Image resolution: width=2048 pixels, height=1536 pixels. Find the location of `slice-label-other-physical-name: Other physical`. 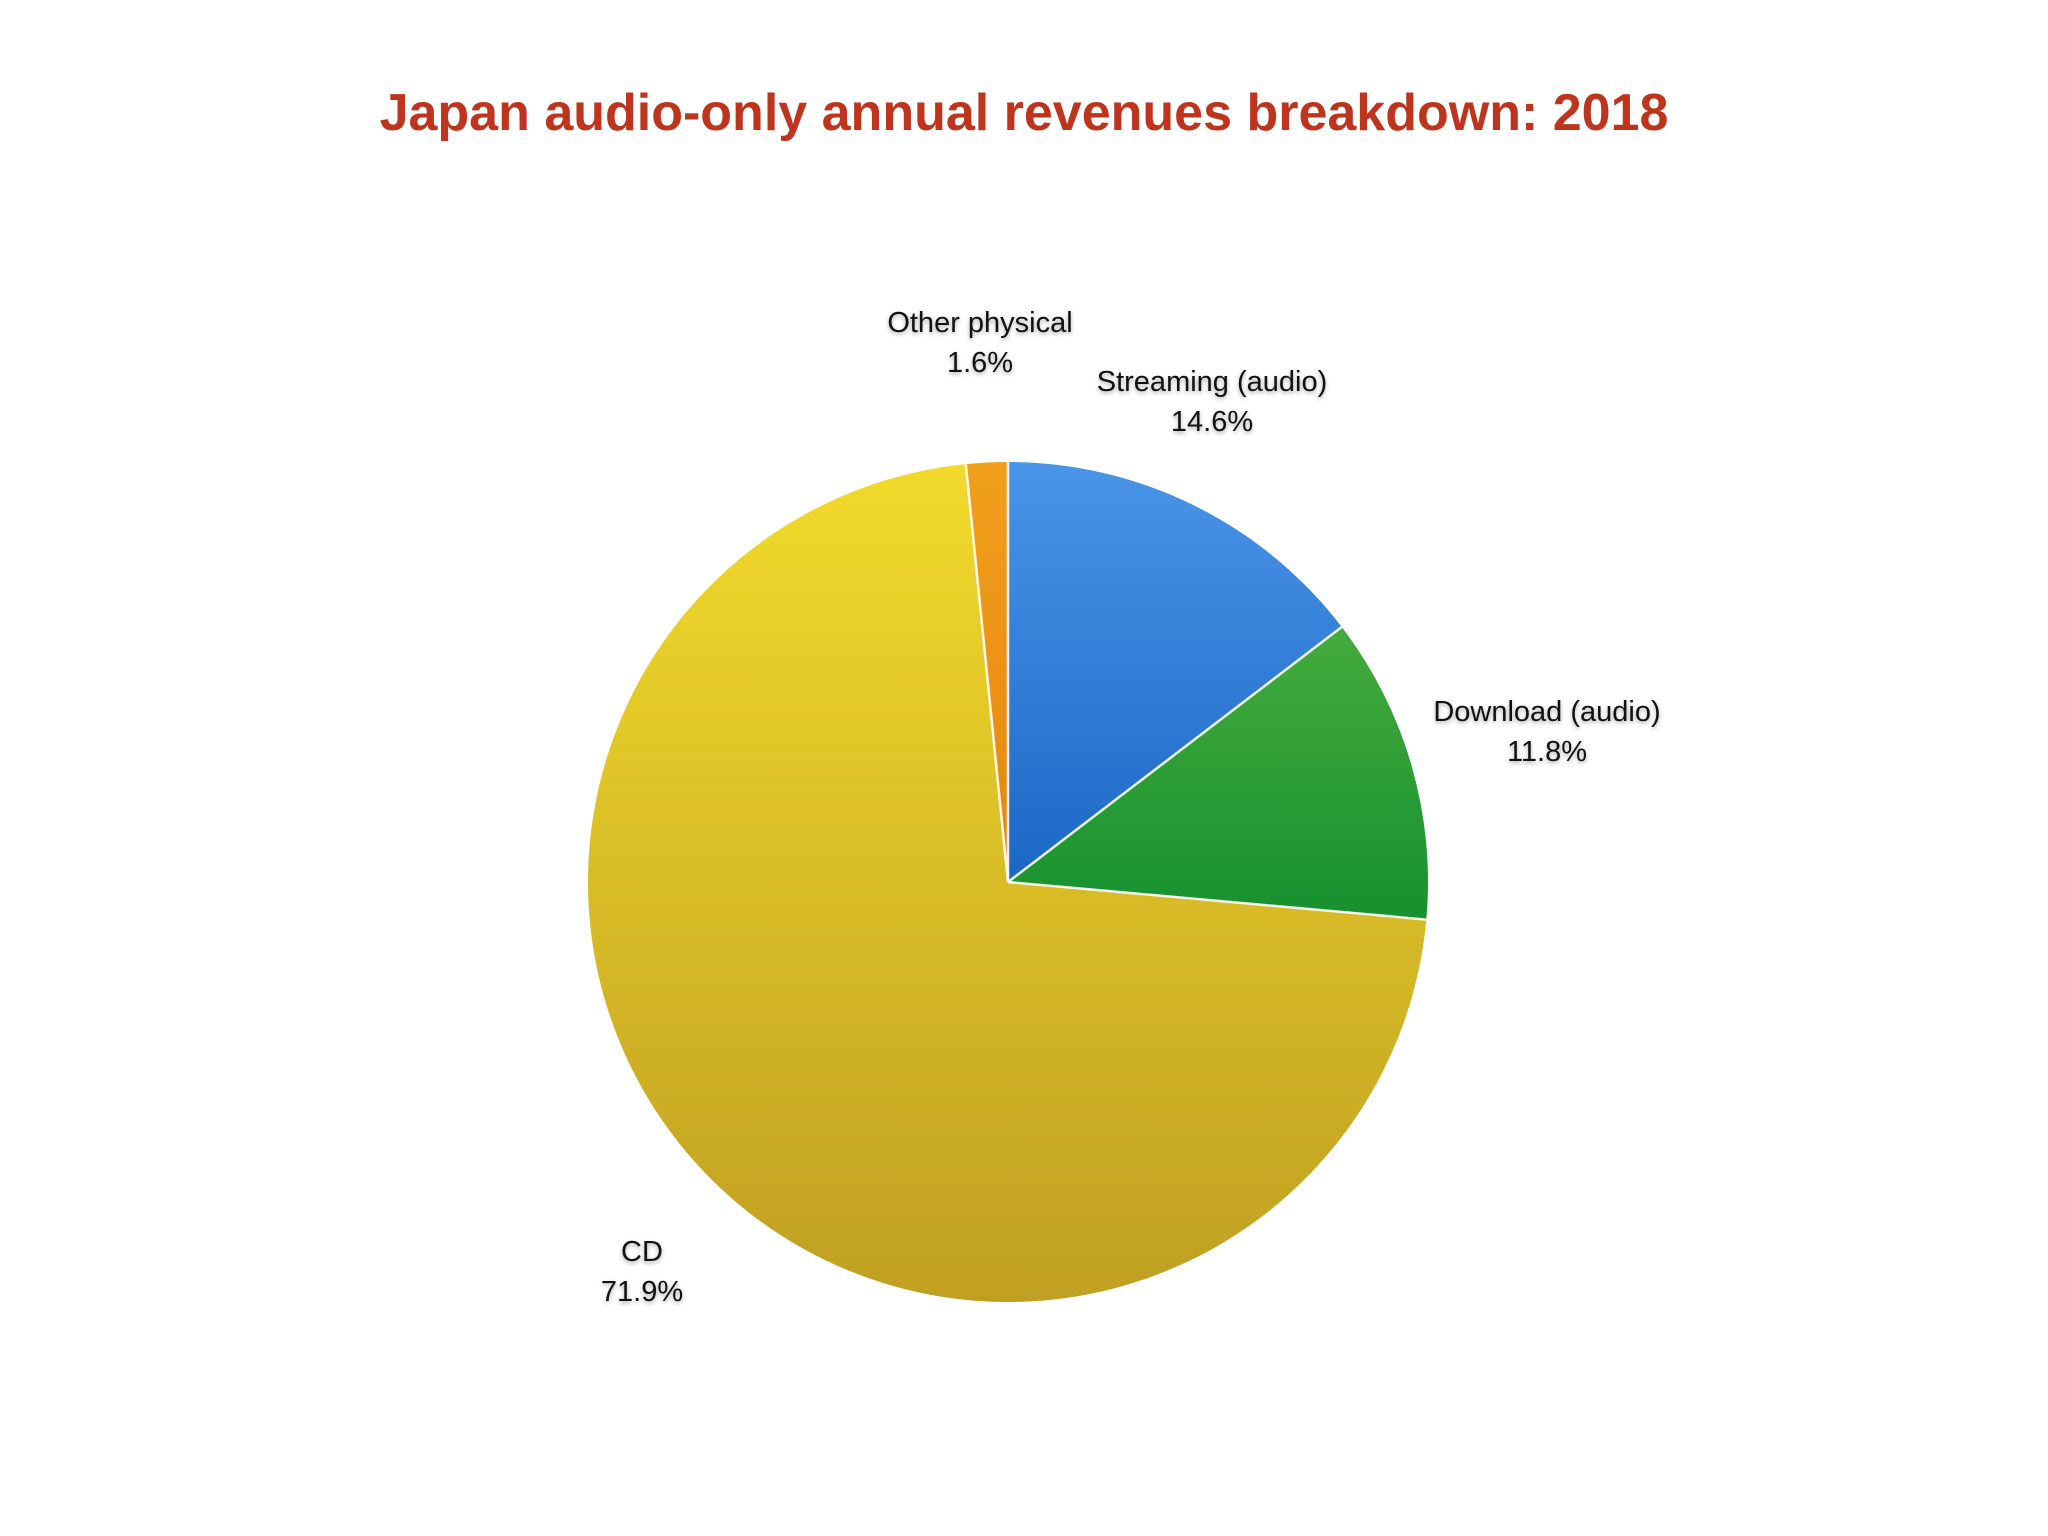

slice-label-other-physical-name: Other physical is located at coordinates (980, 323).